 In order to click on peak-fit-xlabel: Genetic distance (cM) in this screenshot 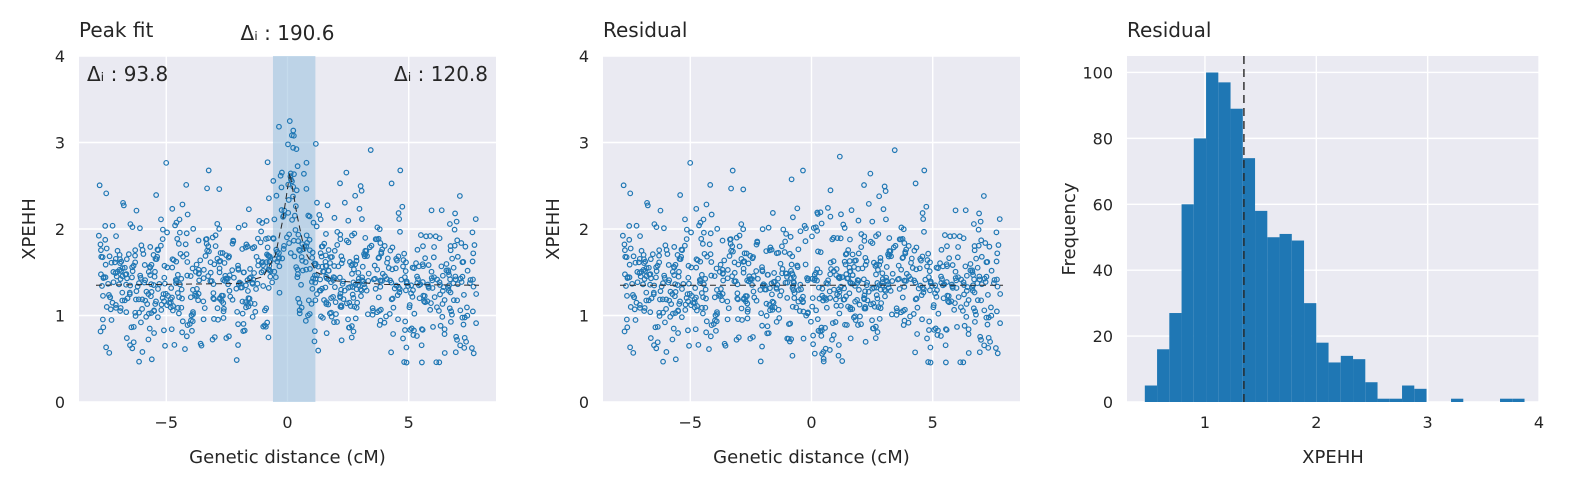, I will do `click(287, 457)`.